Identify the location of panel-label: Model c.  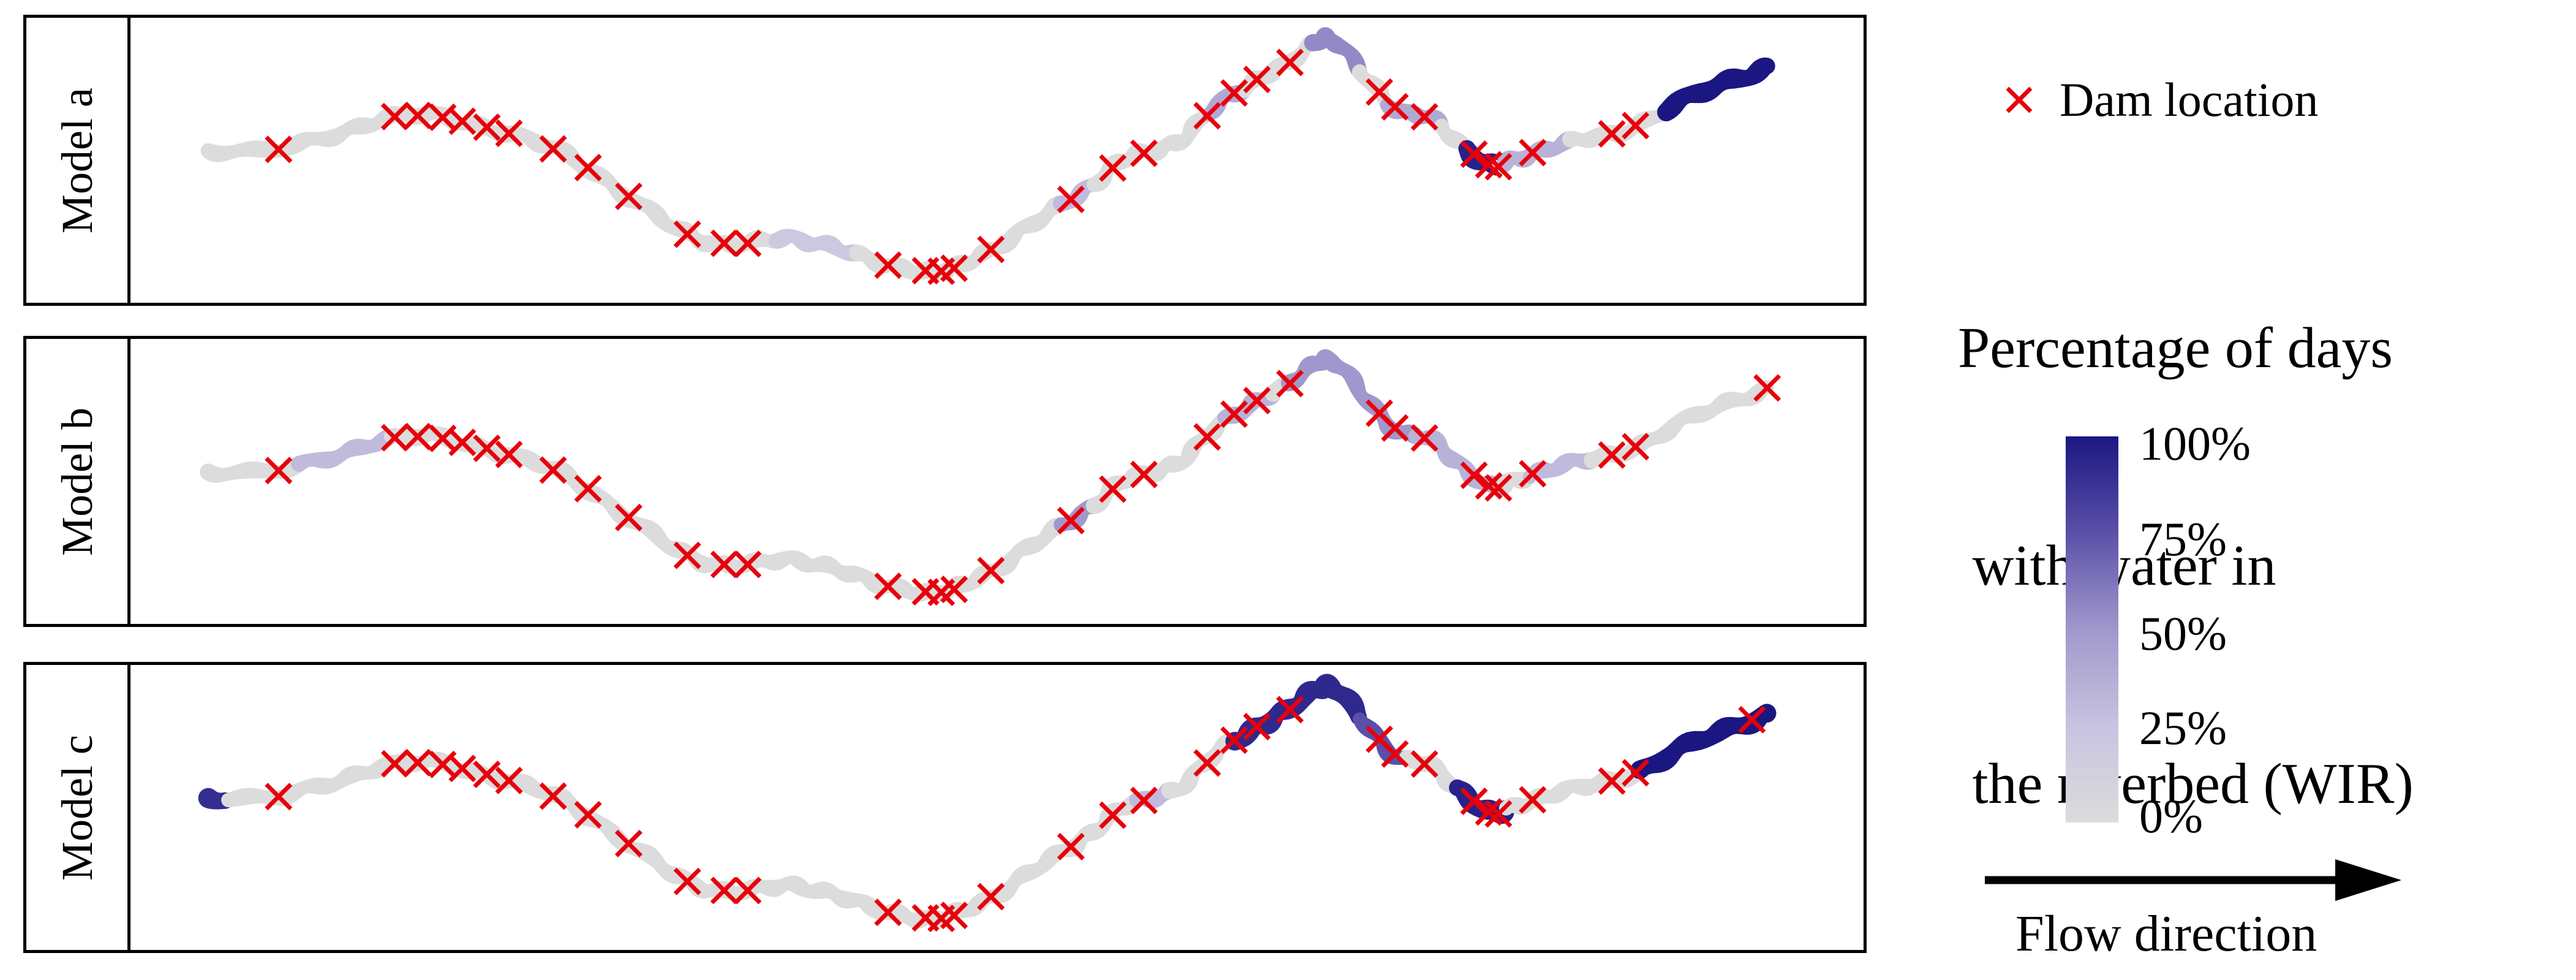
(77, 808).